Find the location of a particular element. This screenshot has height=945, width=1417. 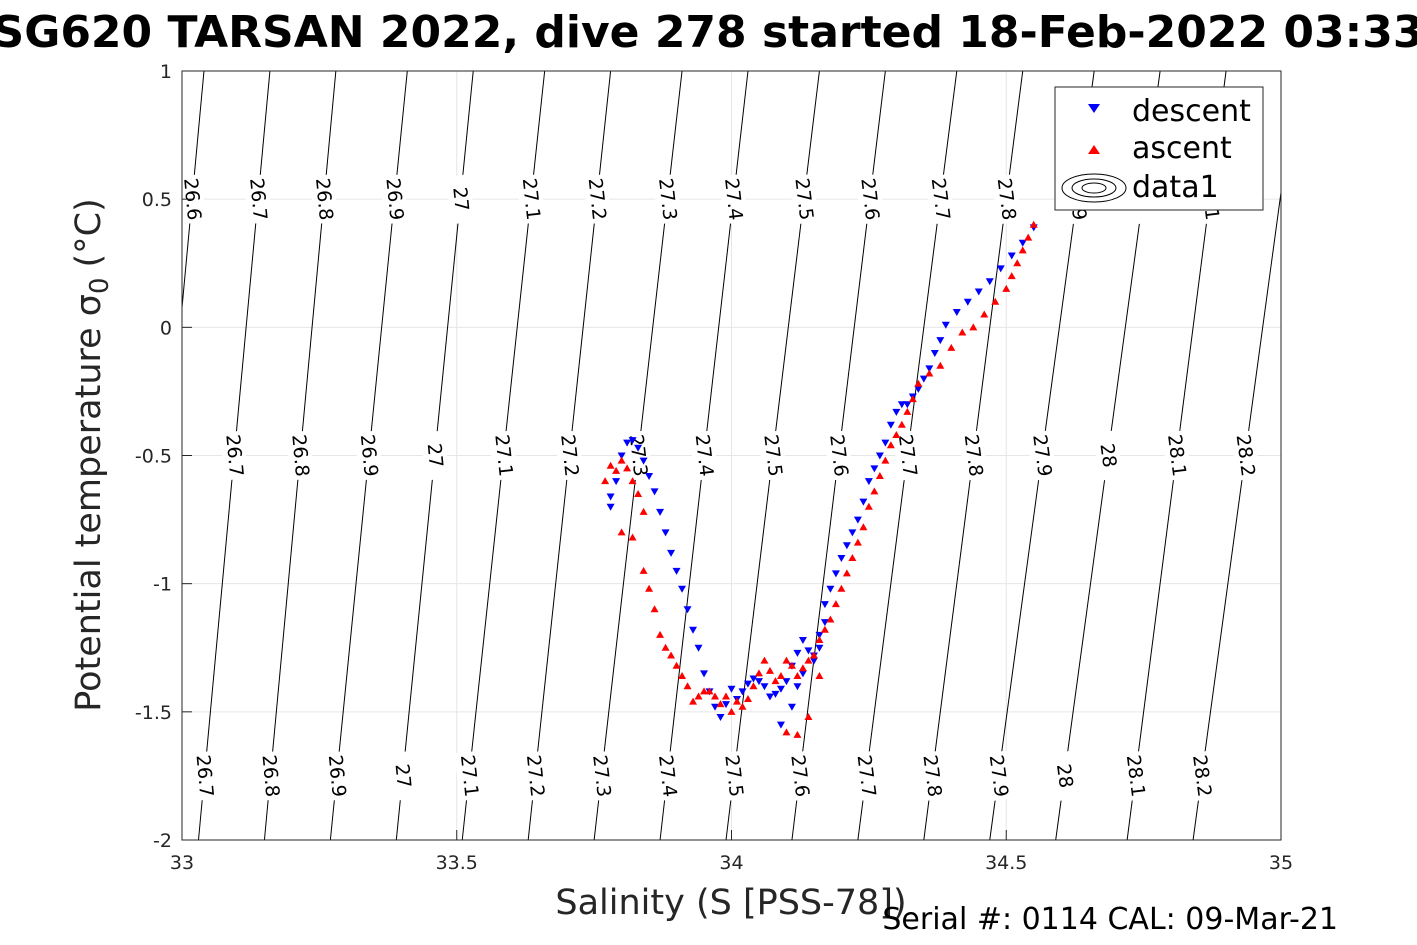

legend-ascent-marker is located at coordinates (1094, 149).